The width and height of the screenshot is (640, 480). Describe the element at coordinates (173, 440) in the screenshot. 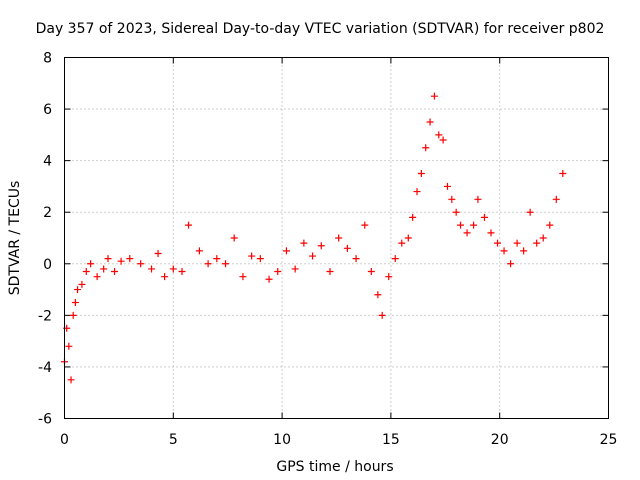

I see `x-tick-label: 5` at that location.